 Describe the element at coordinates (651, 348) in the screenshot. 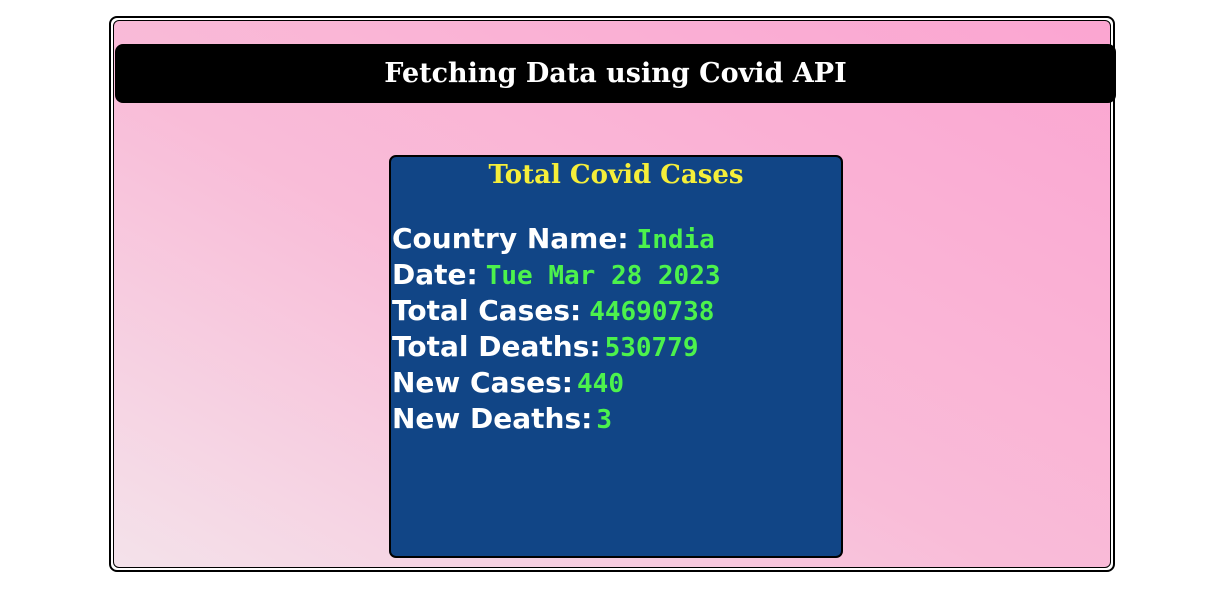

I see `total-deaths-value: 530779` at that location.